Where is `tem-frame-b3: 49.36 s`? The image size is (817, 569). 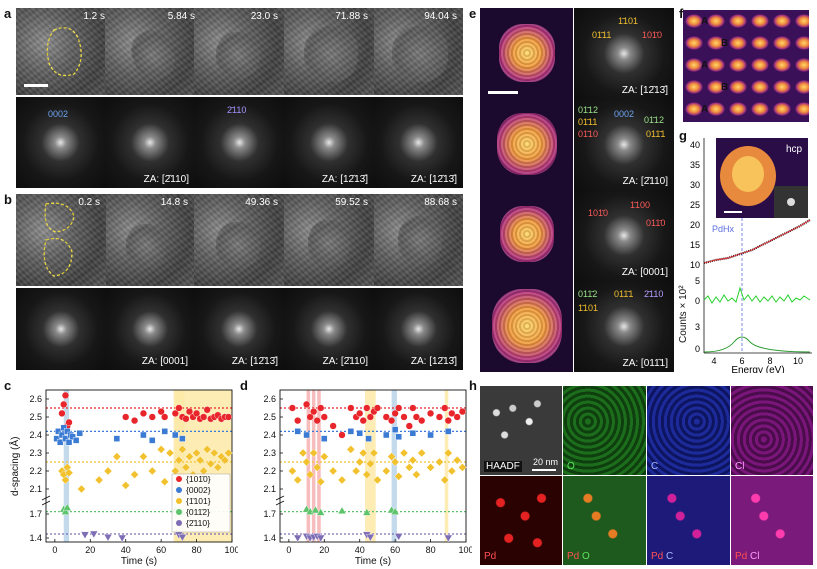 tem-frame-b3: 49.36 s is located at coordinates (239, 240).